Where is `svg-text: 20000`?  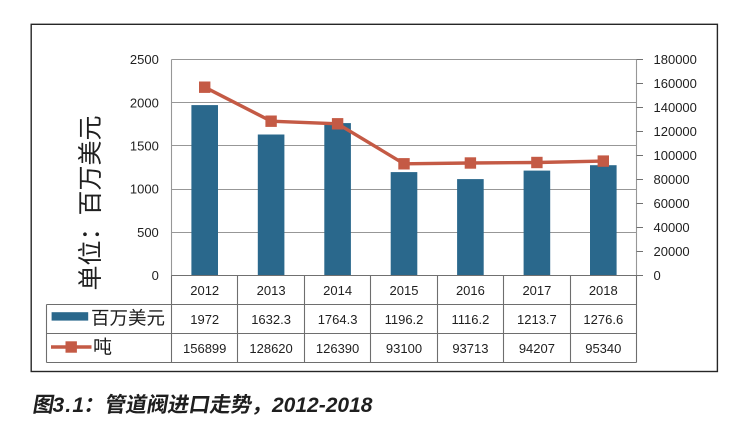 svg-text: 20000 is located at coordinates (672, 251).